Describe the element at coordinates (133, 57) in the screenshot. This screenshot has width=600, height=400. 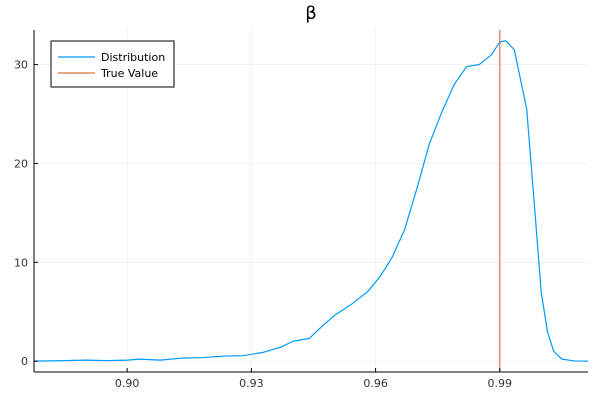
I see `legend-label-distribution: Distribution` at that location.